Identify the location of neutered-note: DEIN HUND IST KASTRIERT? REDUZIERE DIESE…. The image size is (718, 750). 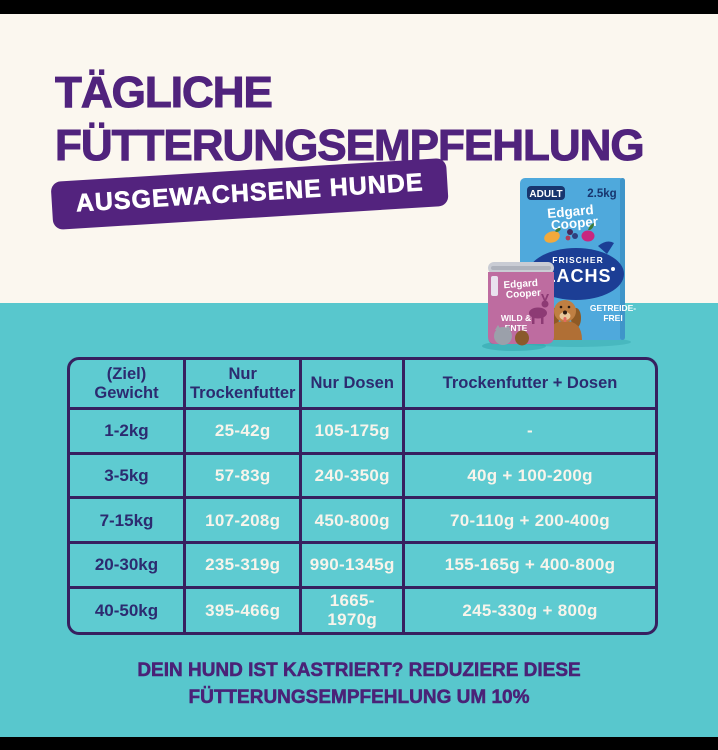
(359, 684).